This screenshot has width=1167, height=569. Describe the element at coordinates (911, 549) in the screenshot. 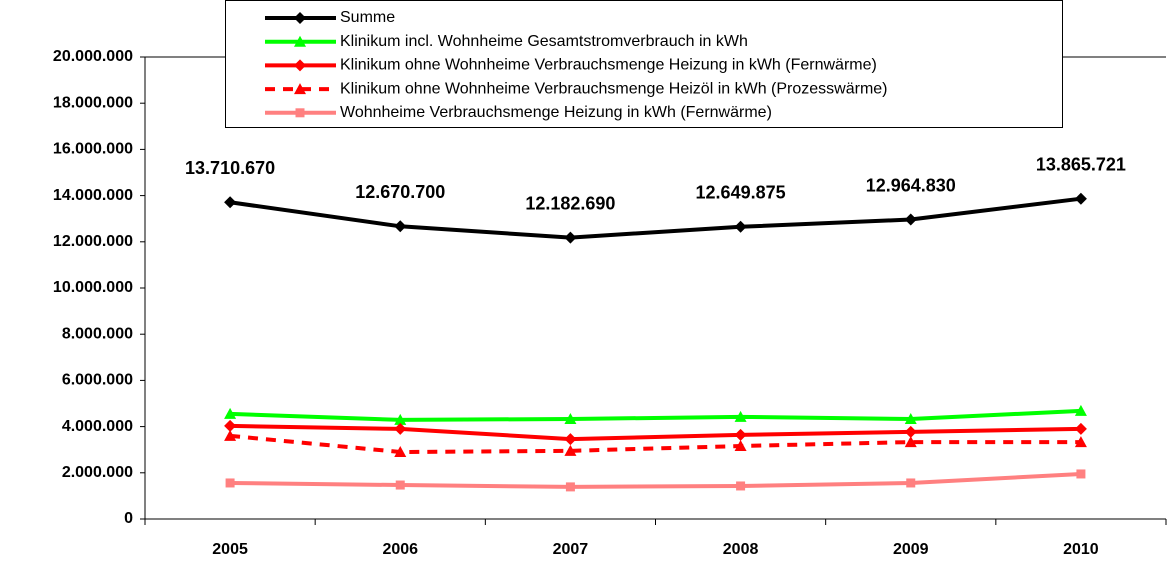

I see `x-tick-label: 2009` at that location.